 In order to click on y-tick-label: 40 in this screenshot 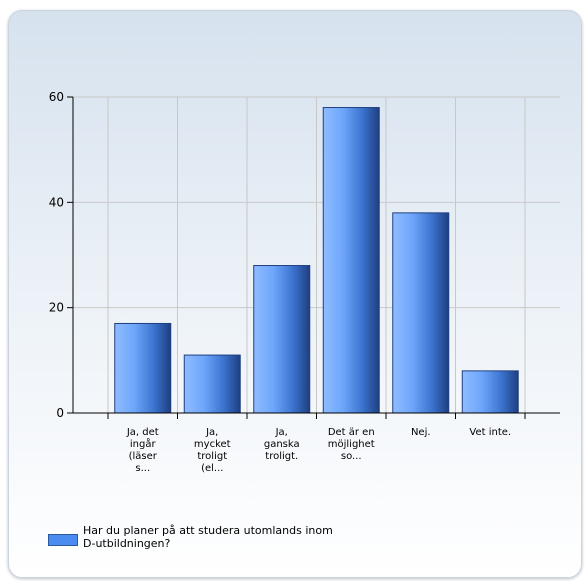, I will do `click(56, 202)`.